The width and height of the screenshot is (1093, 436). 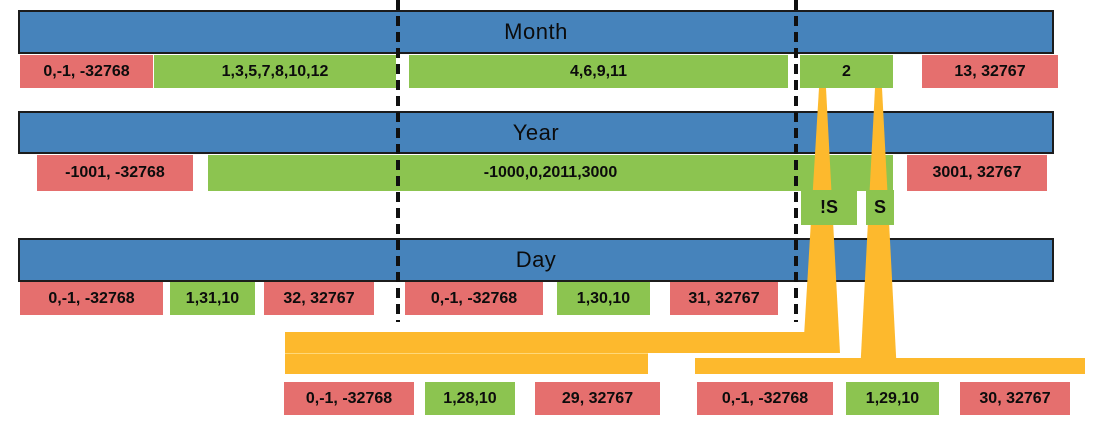 What do you see at coordinates (466, 364) in the screenshot?
I see `nonleap-february-connector-lower` at bounding box center [466, 364].